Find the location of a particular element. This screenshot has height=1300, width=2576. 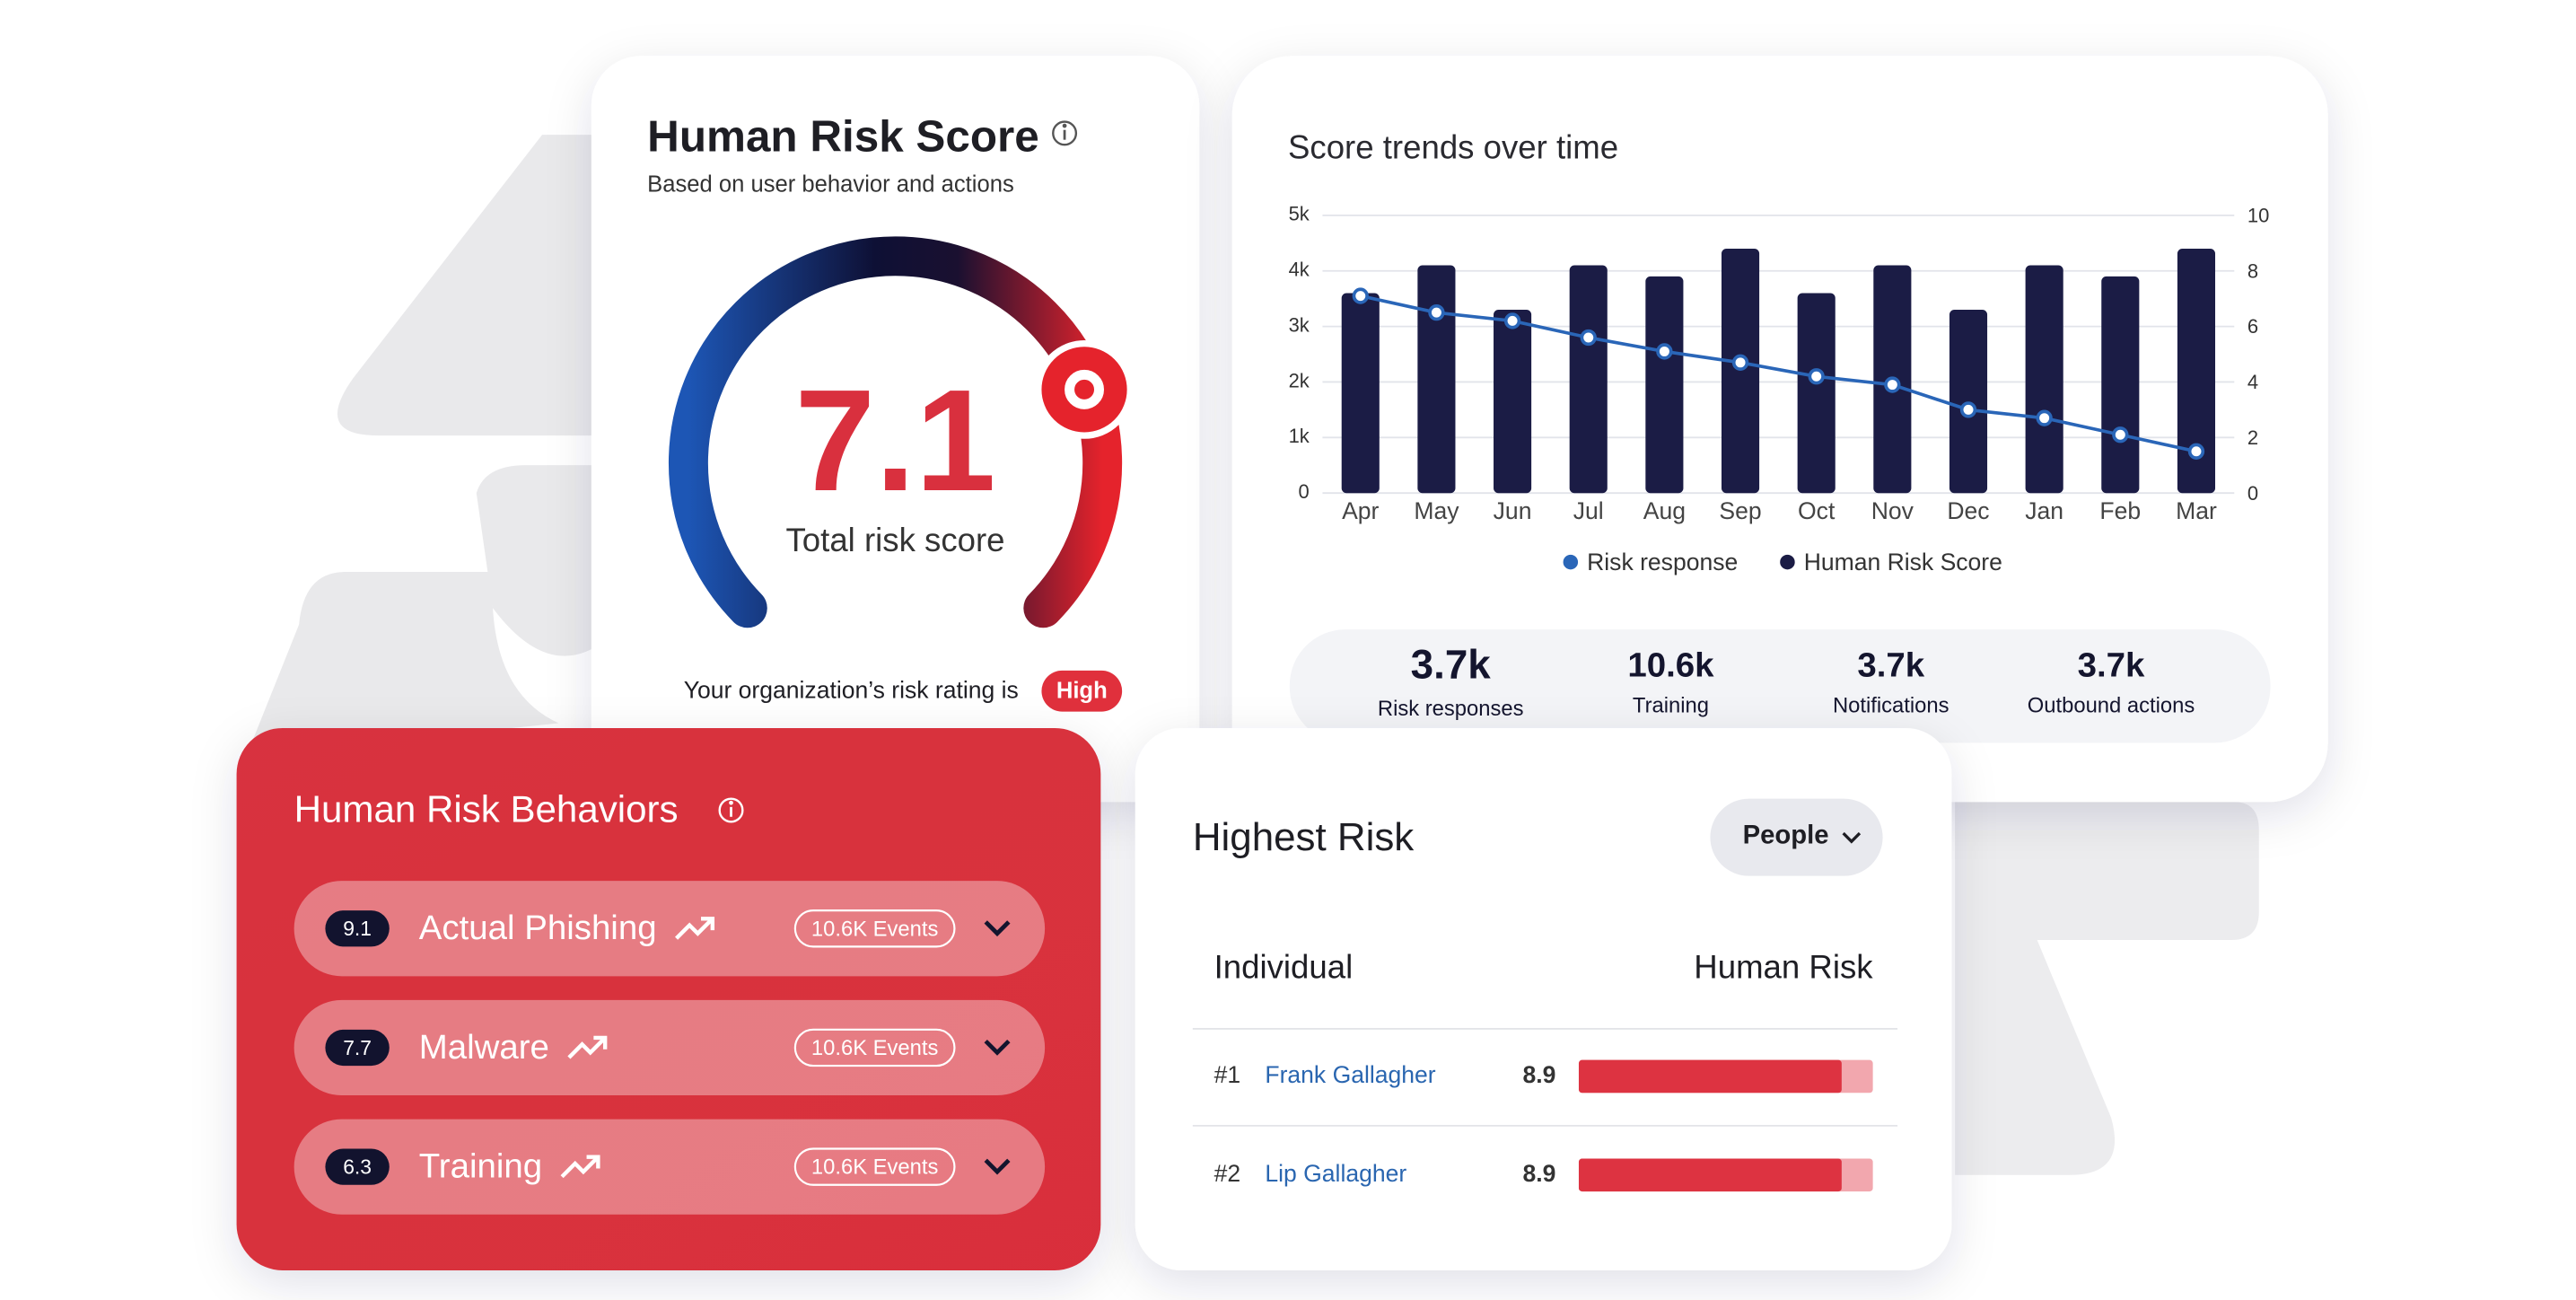

x-tick-label: May is located at coordinates (1436, 511).